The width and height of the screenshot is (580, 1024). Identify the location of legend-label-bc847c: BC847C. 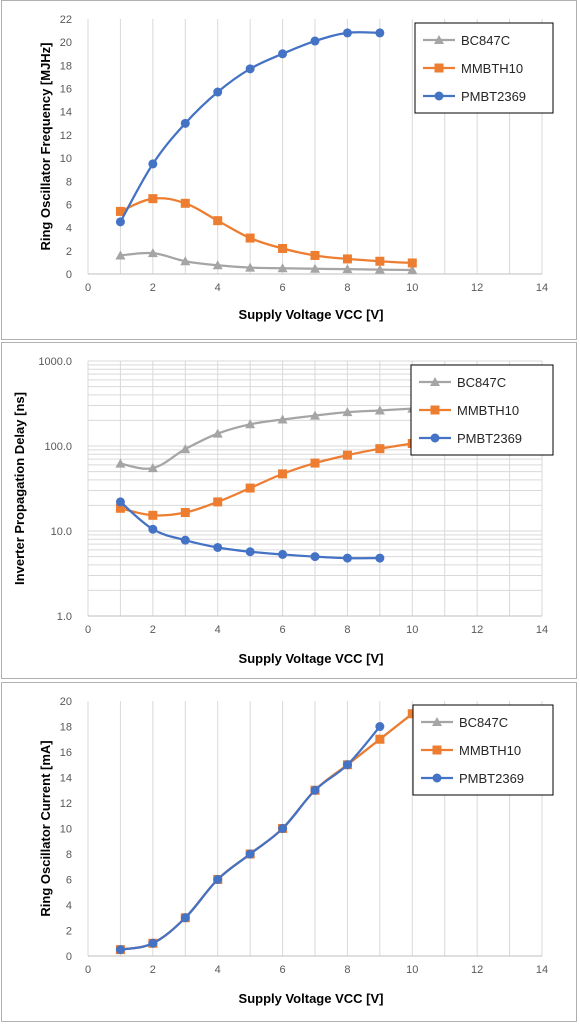
(485, 40).